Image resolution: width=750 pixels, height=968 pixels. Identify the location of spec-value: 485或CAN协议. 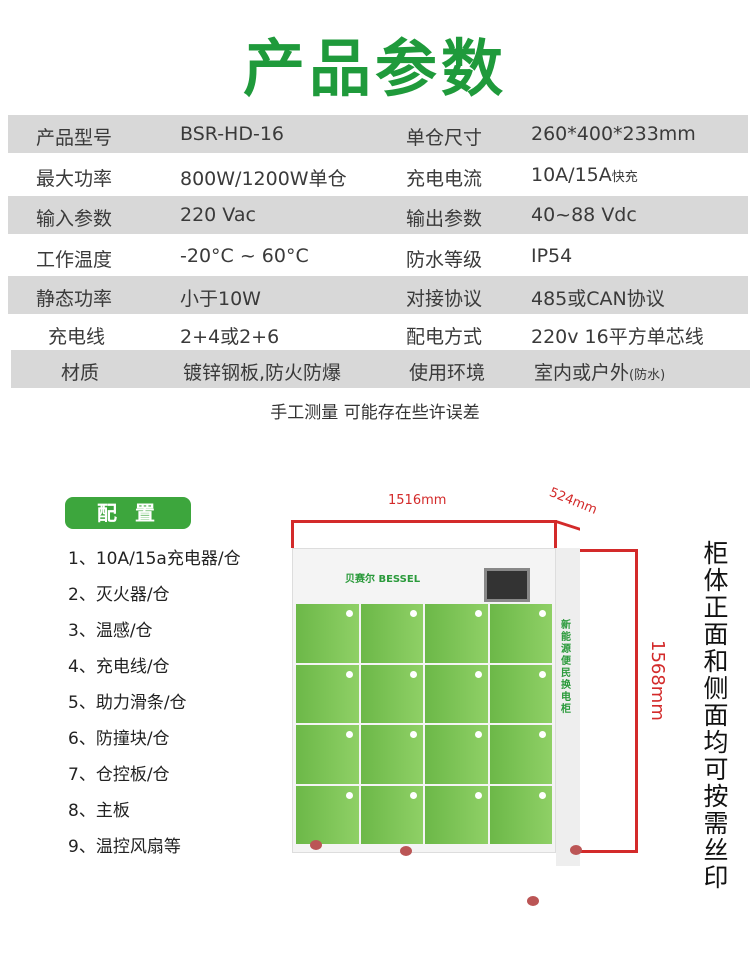
(598, 297).